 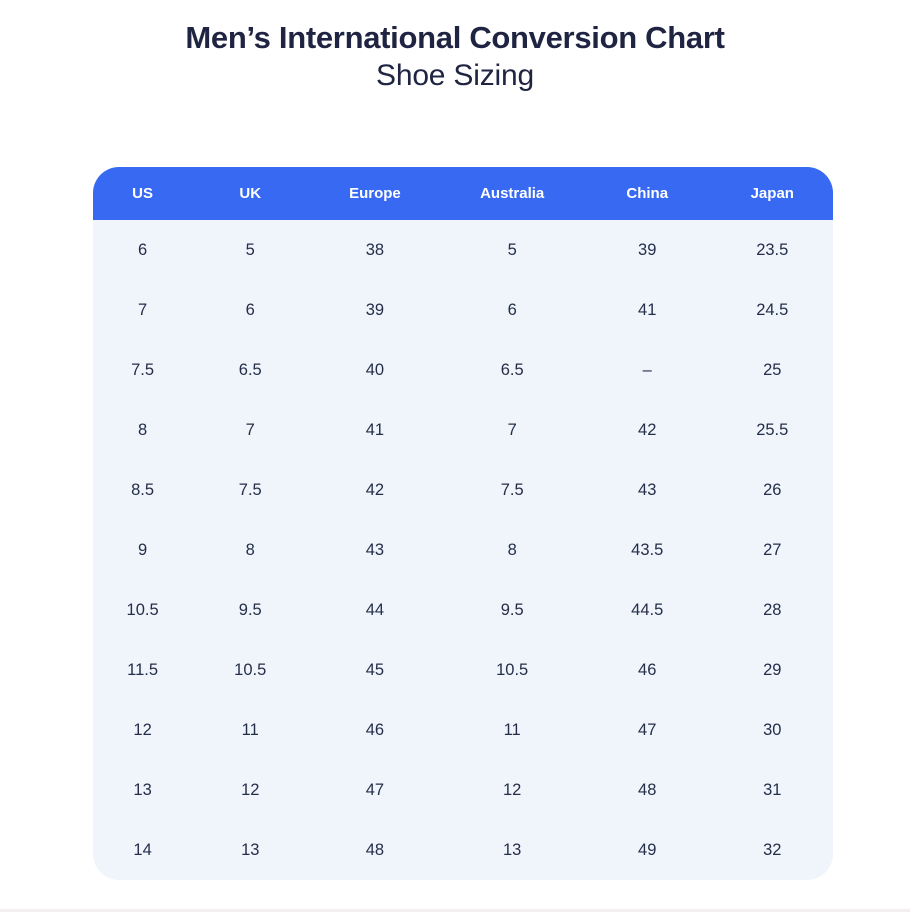 What do you see at coordinates (463, 370) in the screenshot?
I see `table-row: 7.5 6.5 40 6.5 – 25` at bounding box center [463, 370].